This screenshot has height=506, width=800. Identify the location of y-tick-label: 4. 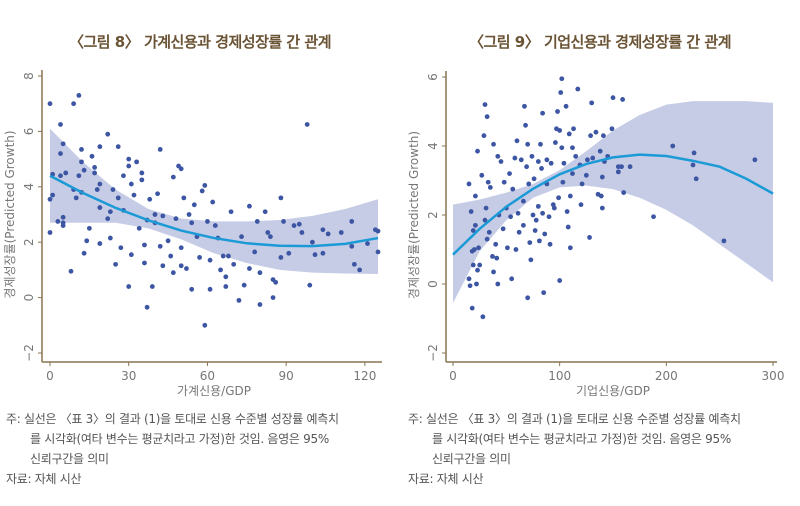
(433, 146).